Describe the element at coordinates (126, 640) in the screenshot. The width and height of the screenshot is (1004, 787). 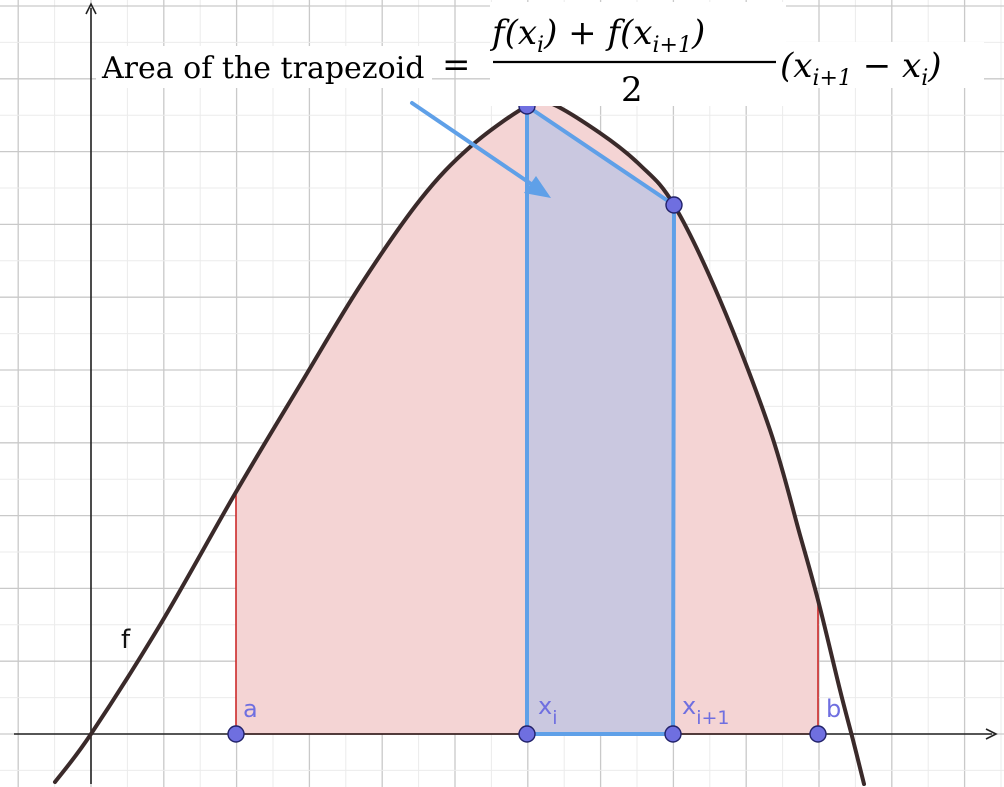
I see `function-label-f: f` at that location.